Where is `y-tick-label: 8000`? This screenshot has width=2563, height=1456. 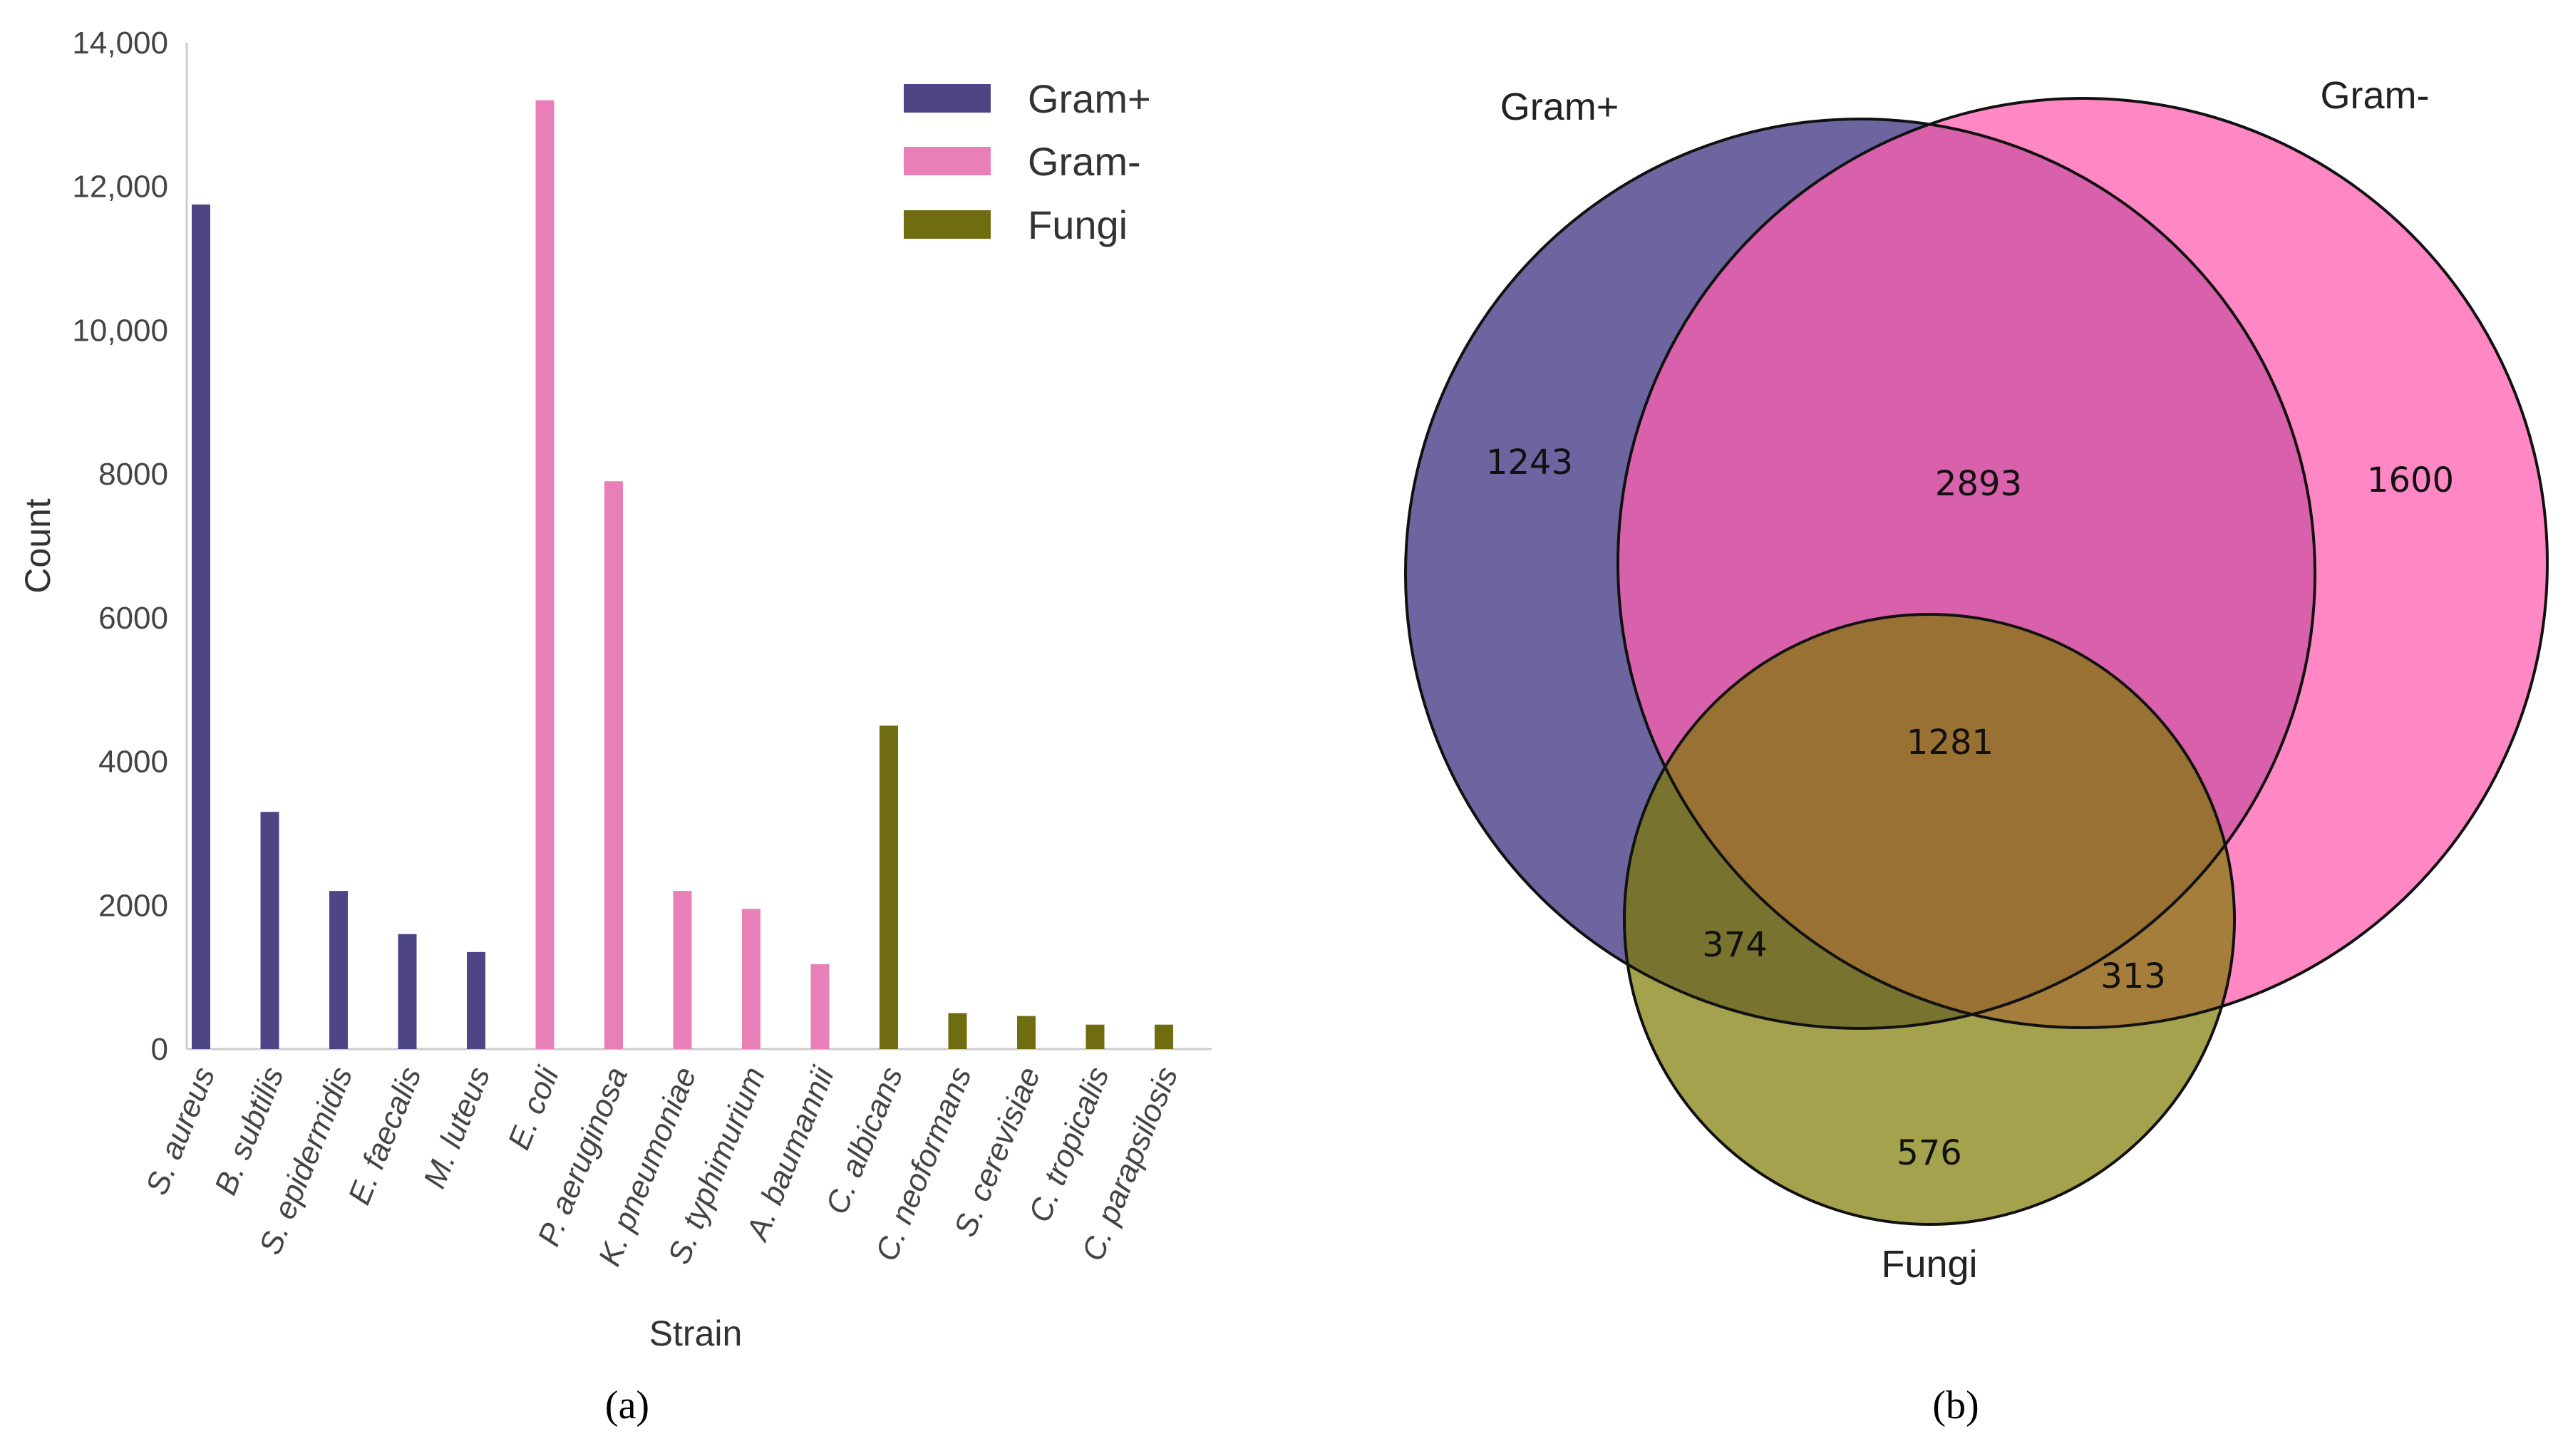 y-tick-label: 8000 is located at coordinates (133, 474).